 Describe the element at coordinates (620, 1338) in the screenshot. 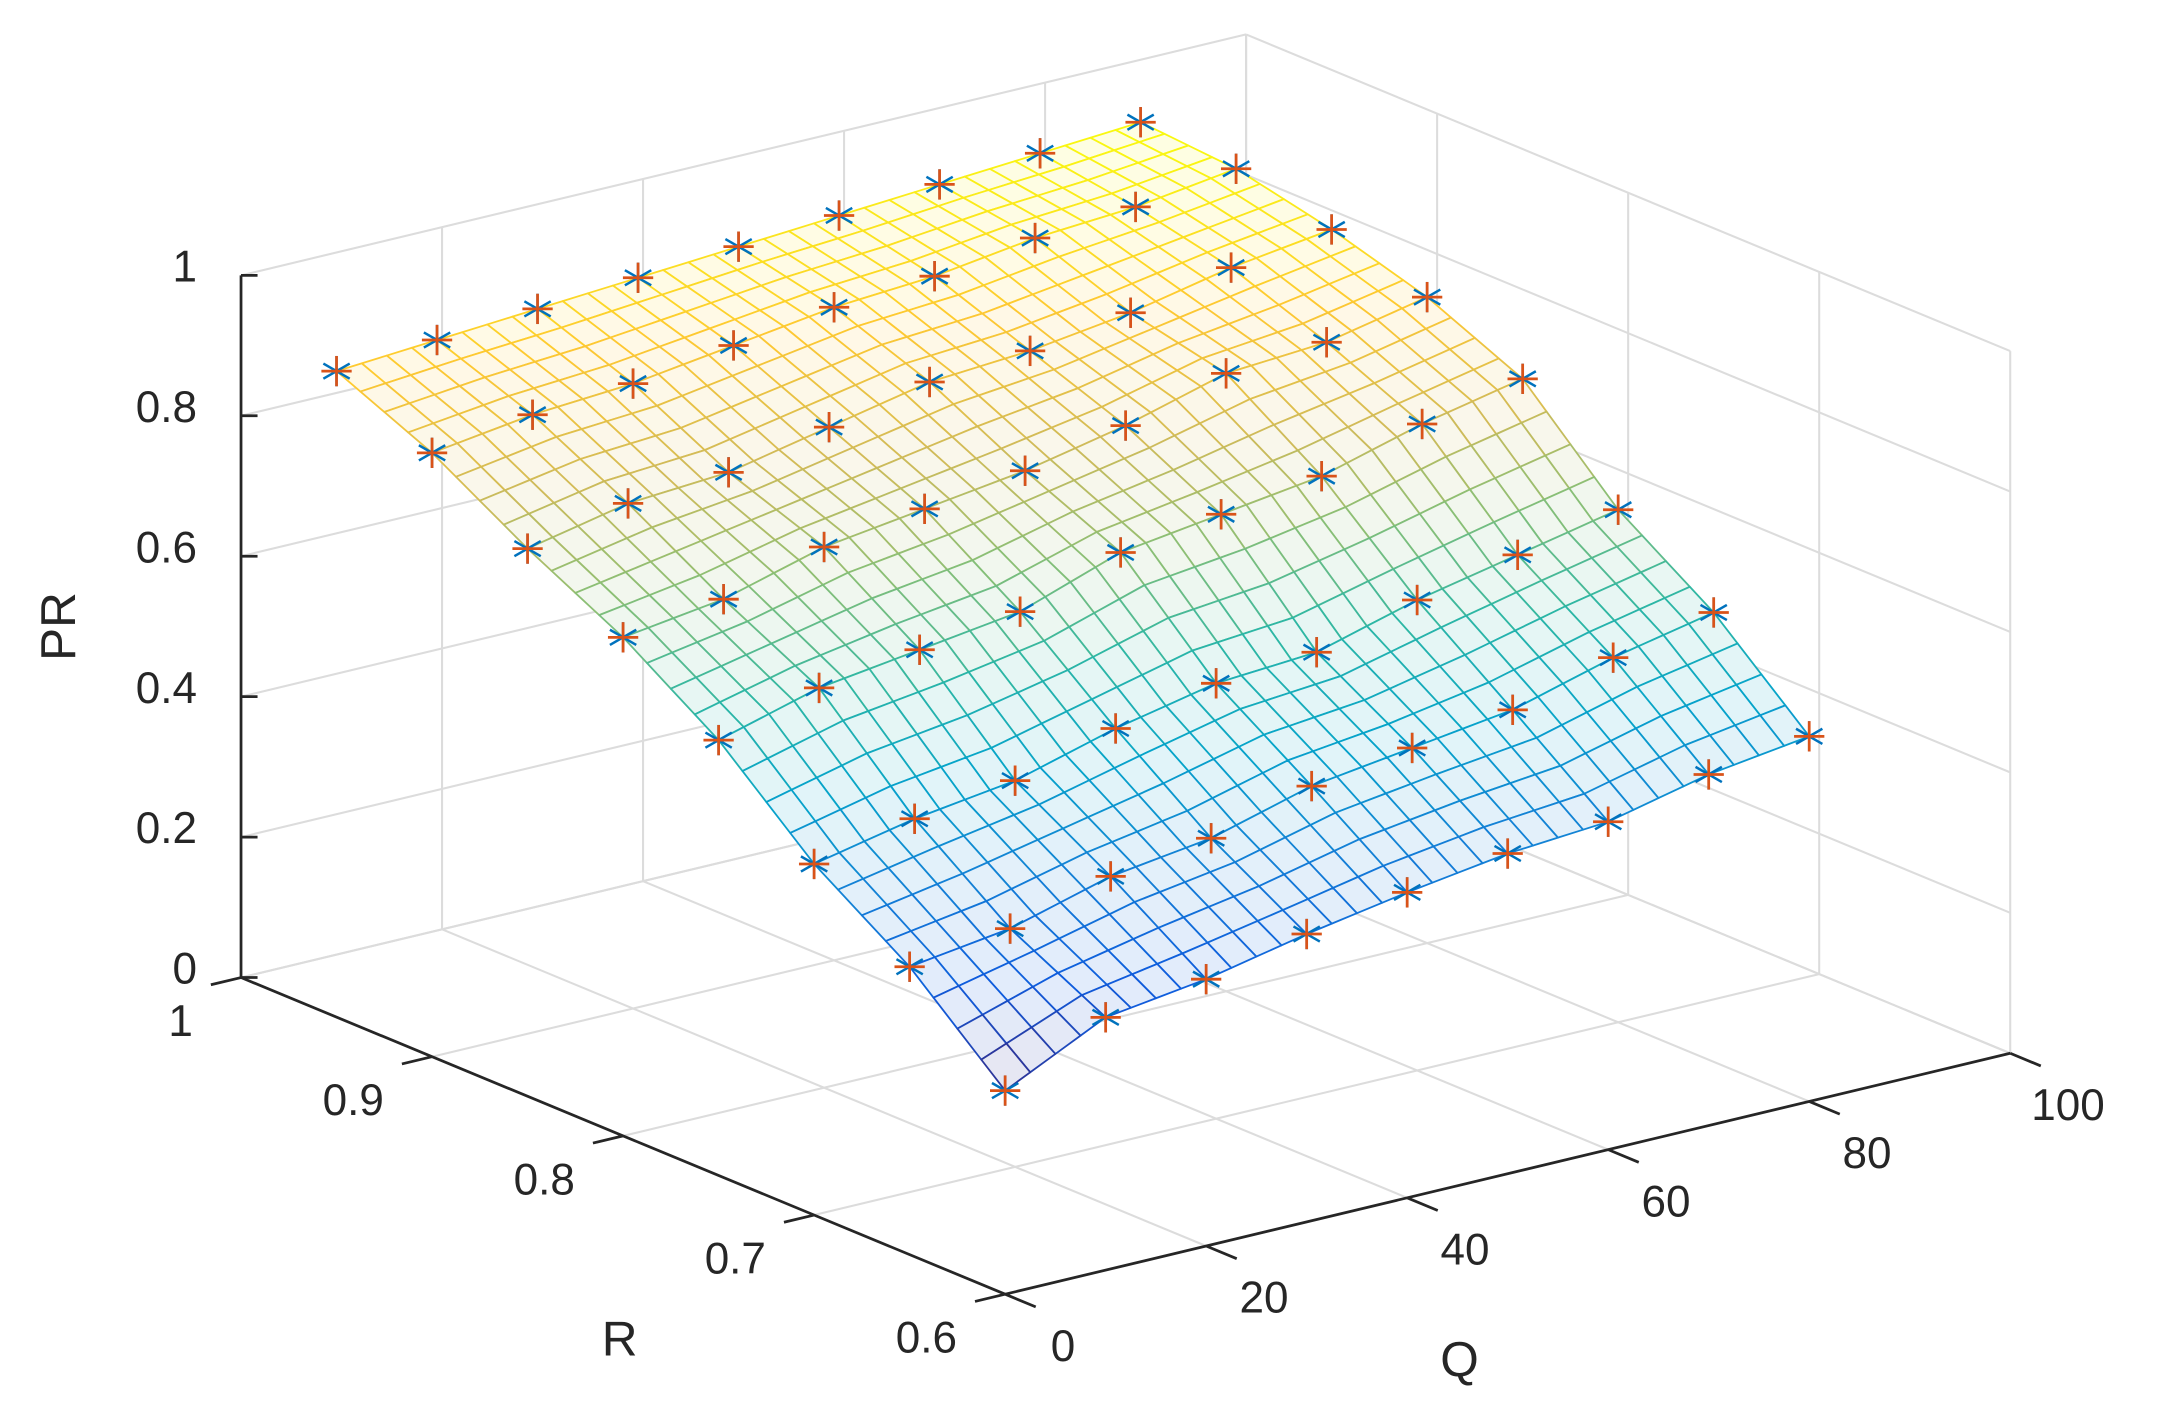

I see `y-axis-label: R` at that location.